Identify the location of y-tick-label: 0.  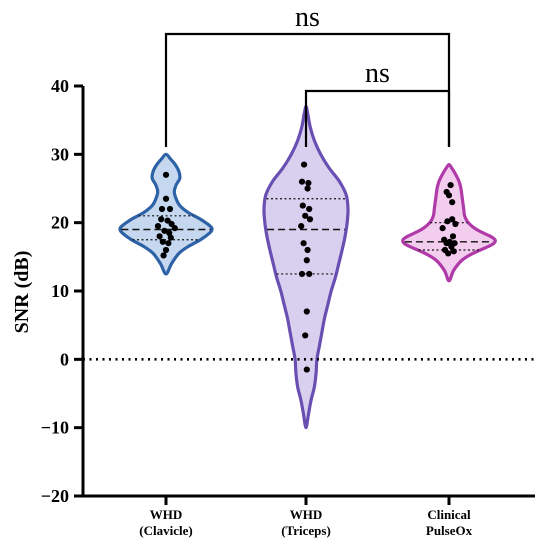
(64, 359).